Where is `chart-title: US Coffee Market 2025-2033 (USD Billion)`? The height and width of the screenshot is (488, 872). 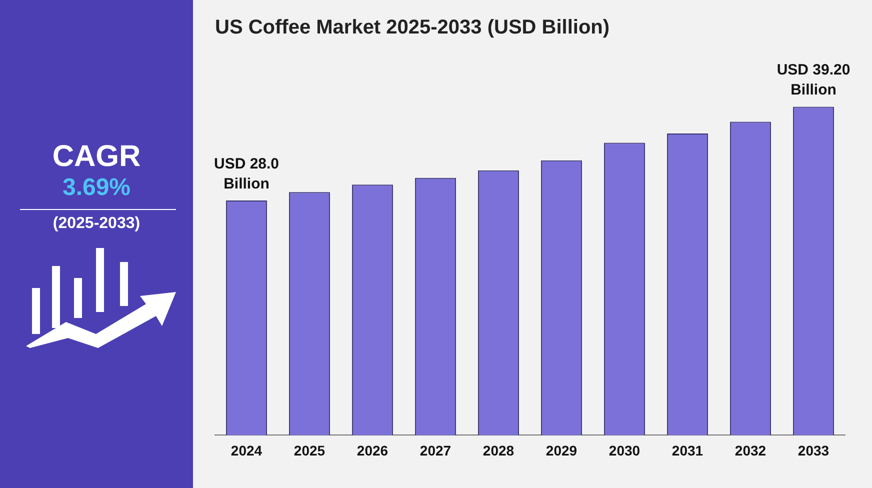 chart-title: US Coffee Market 2025-2033 (USD Billion) is located at coordinates (412, 27).